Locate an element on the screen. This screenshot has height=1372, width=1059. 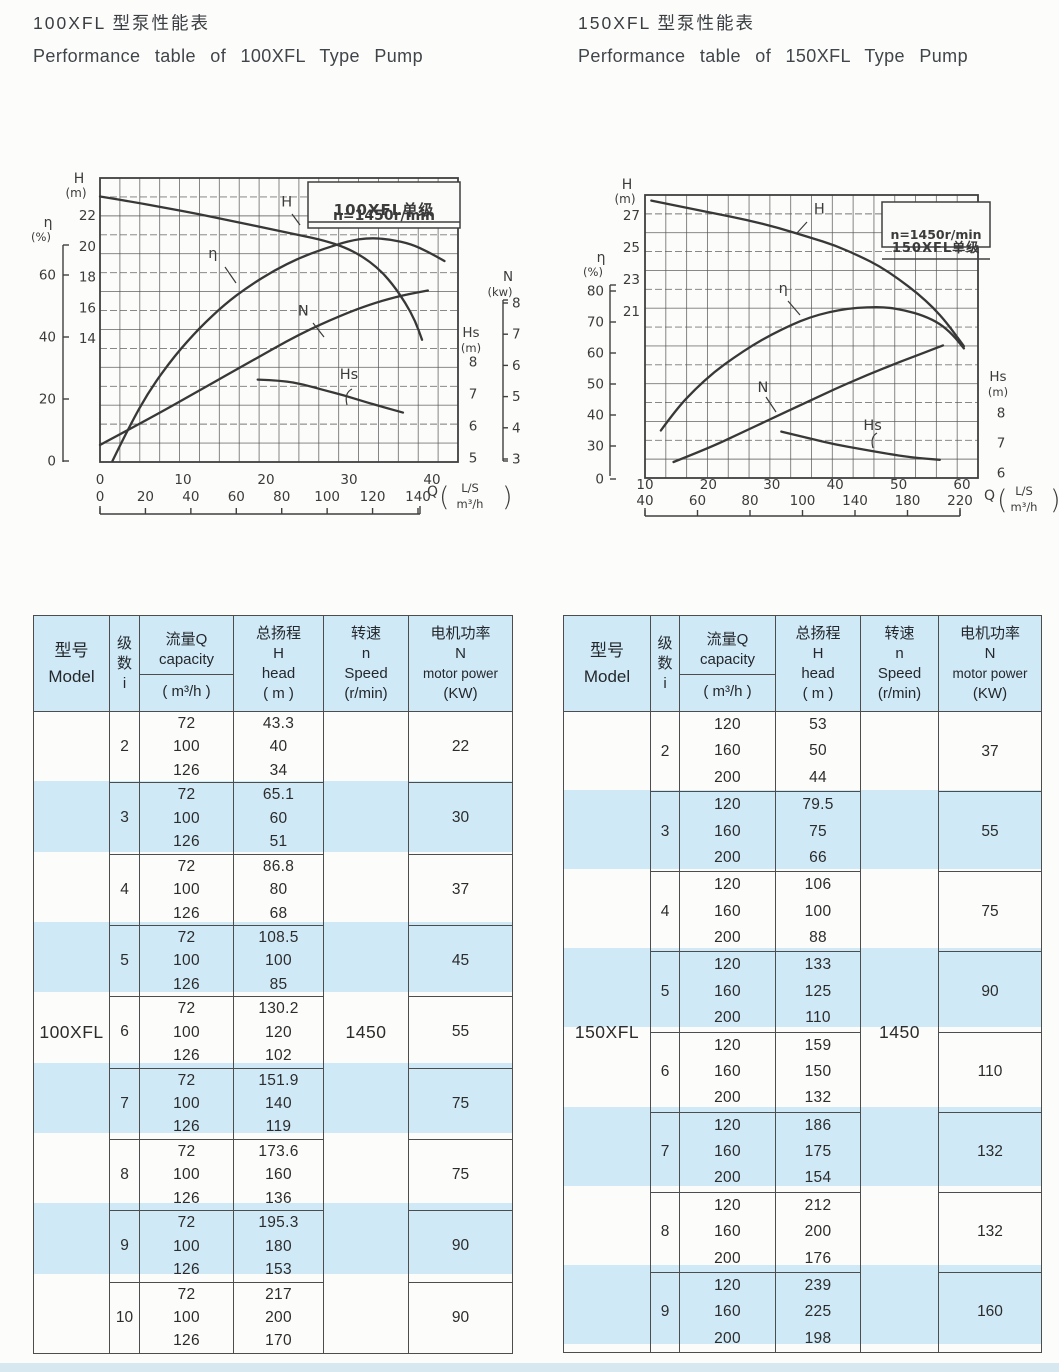
head-value: 68 is located at coordinates (278, 913).